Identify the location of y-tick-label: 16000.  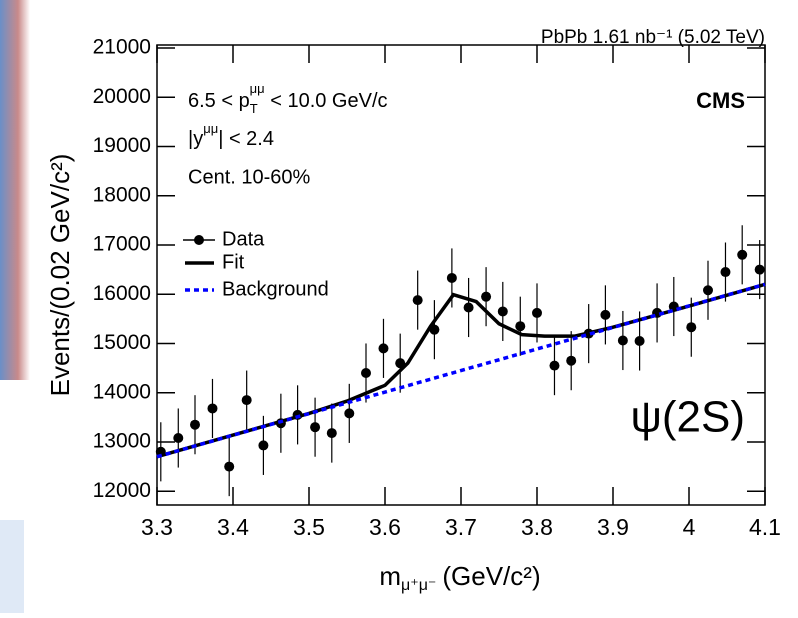
(122, 293).